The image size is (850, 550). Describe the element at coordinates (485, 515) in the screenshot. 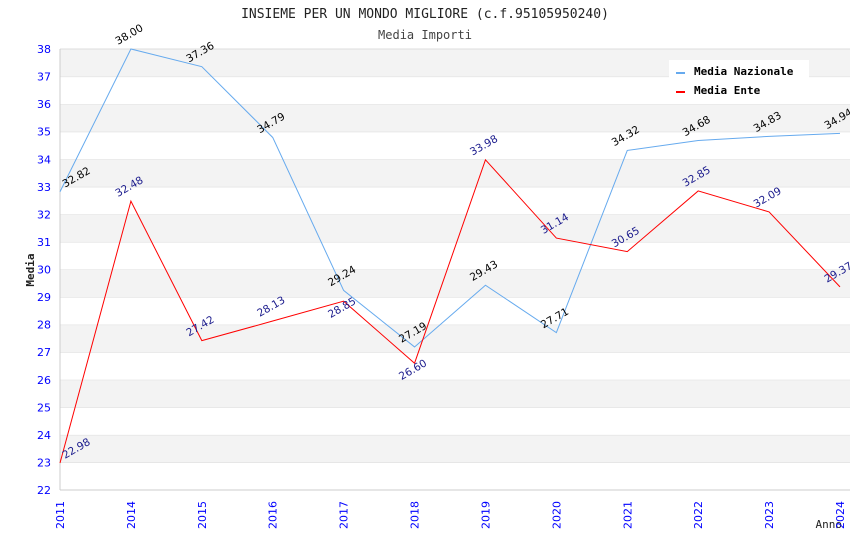

I see `x-tick-label: 2019` at that location.